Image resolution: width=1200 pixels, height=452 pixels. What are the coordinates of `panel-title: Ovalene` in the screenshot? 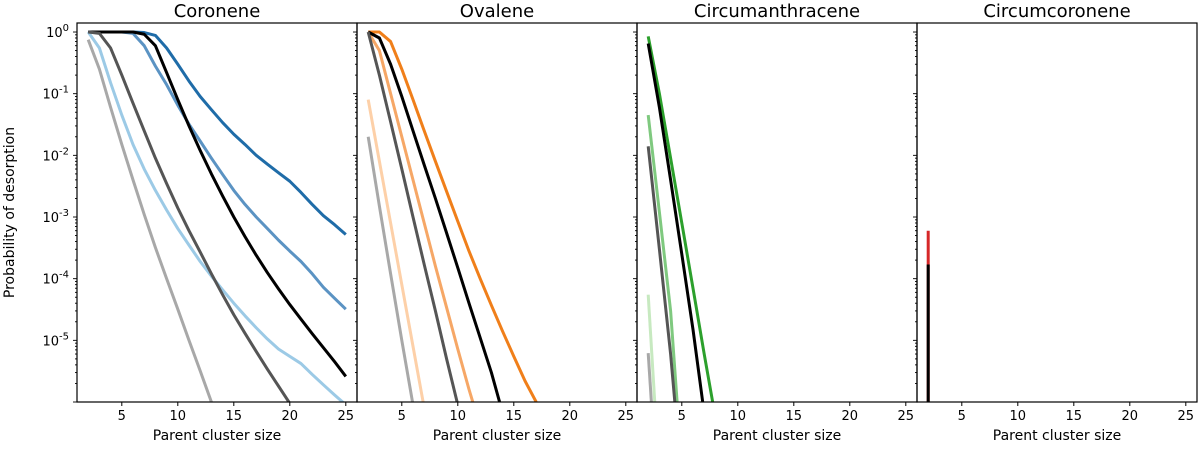 It's located at (497, 11).